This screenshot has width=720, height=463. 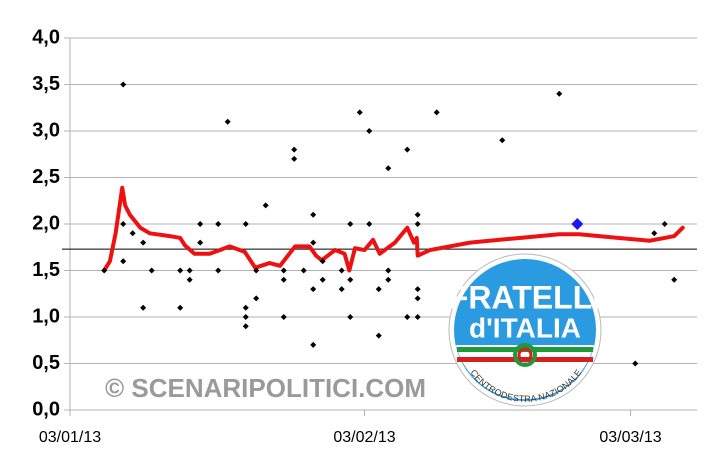 What do you see at coordinates (46, 177) in the screenshot?
I see `y-tick-label: 2,5` at bounding box center [46, 177].